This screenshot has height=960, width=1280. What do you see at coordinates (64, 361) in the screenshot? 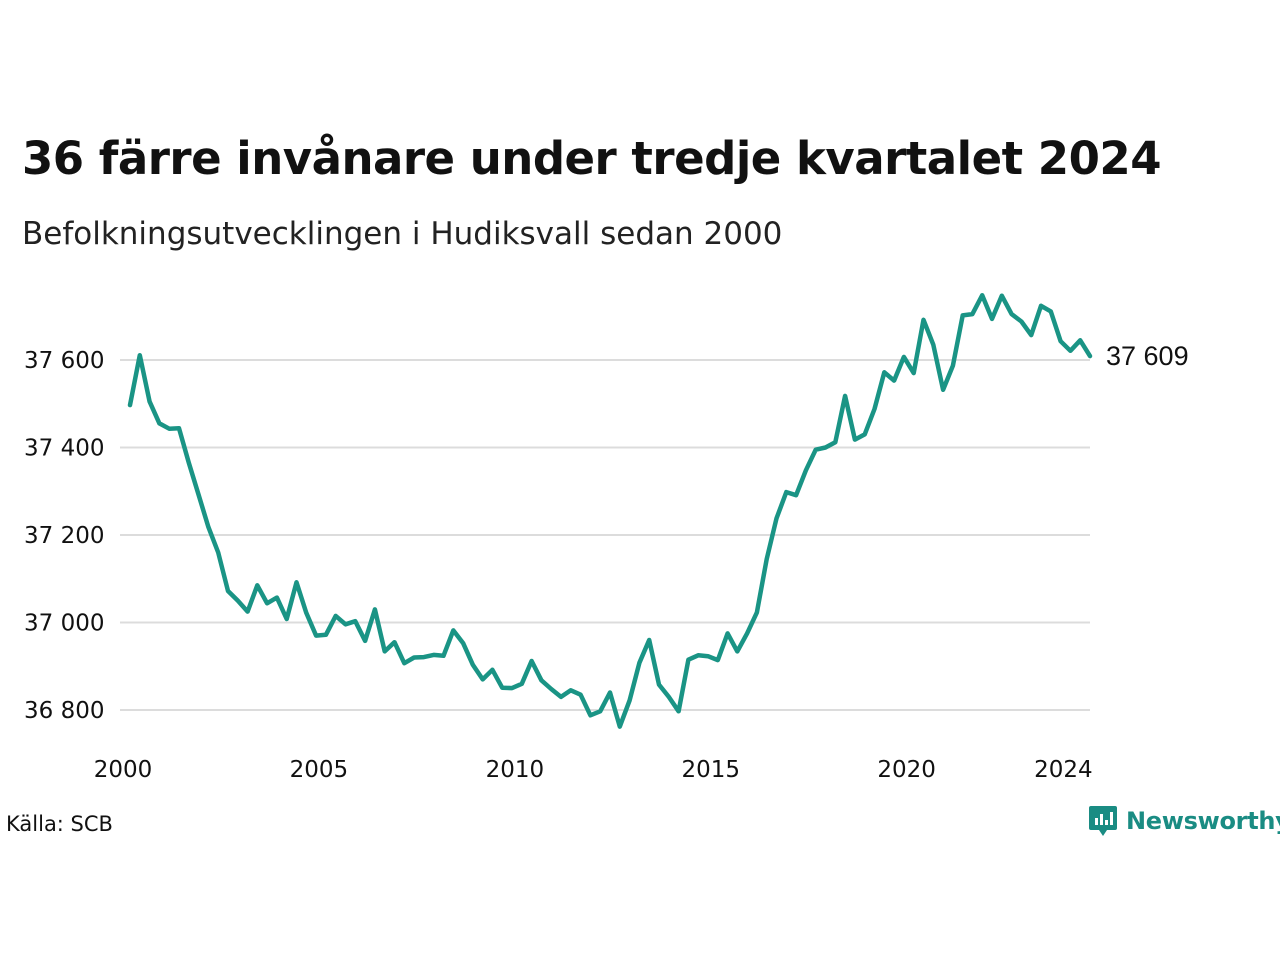
I see `y-tick-label: 37 600` at bounding box center [64, 361].